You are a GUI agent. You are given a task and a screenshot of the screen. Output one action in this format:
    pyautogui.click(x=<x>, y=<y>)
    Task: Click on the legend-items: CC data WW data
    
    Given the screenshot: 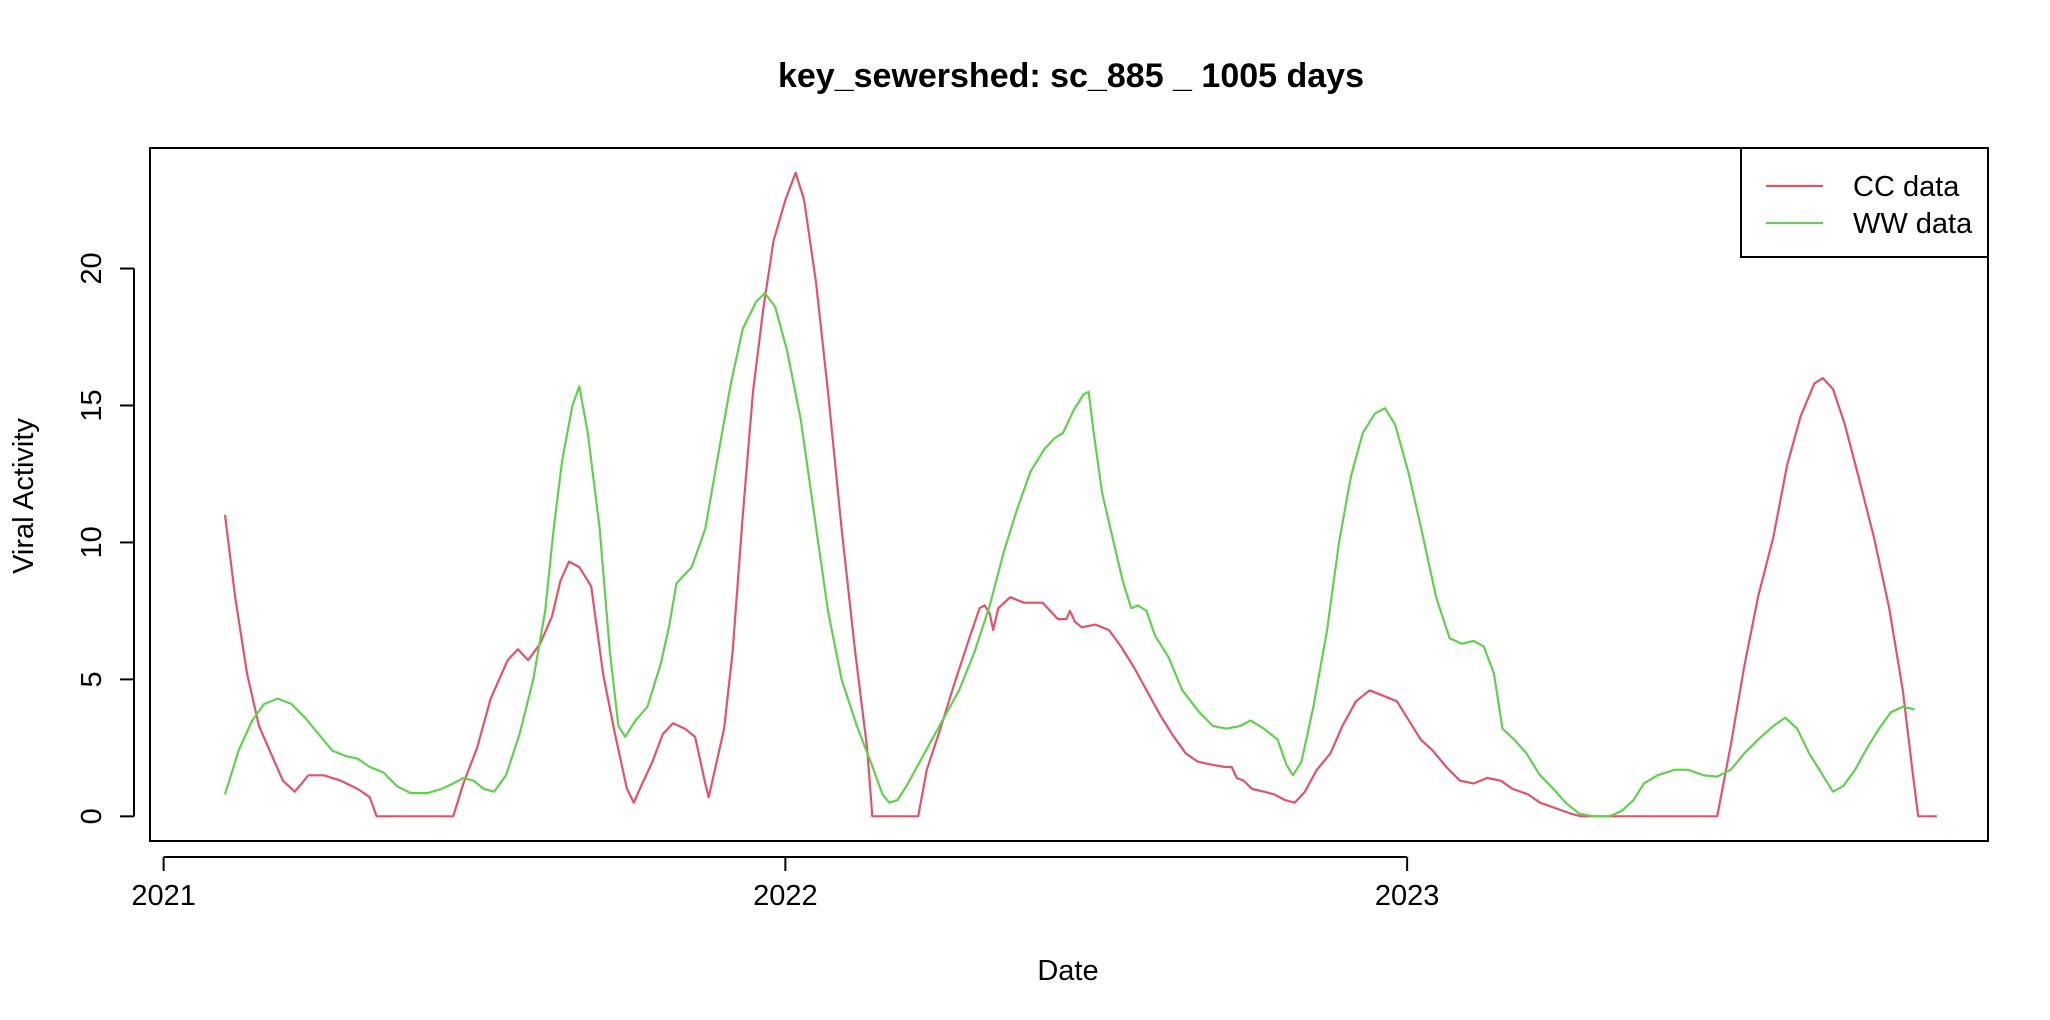 What is the action you would take?
    pyautogui.click(x=1869, y=205)
    